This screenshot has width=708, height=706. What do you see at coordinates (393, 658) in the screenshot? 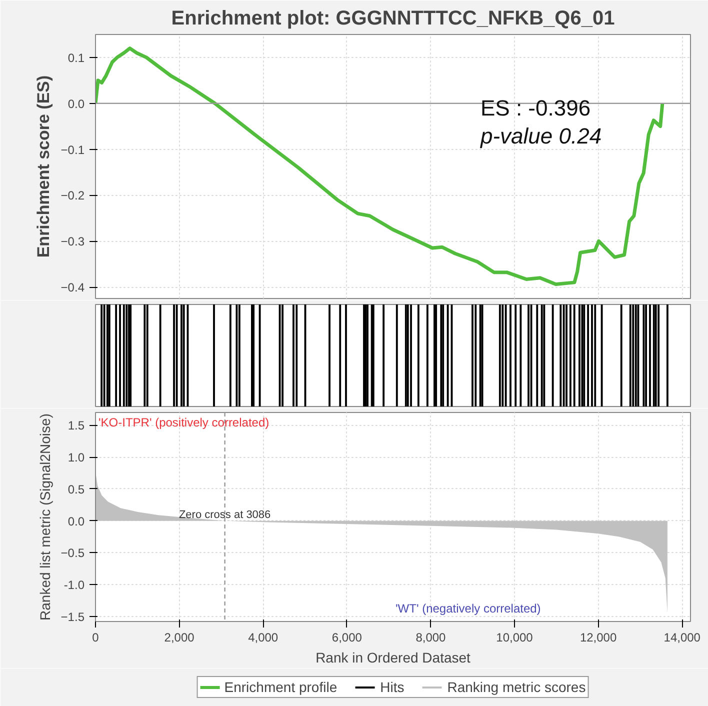
I see `x-axis-title: Rank in Ordered Dataset` at bounding box center [393, 658].